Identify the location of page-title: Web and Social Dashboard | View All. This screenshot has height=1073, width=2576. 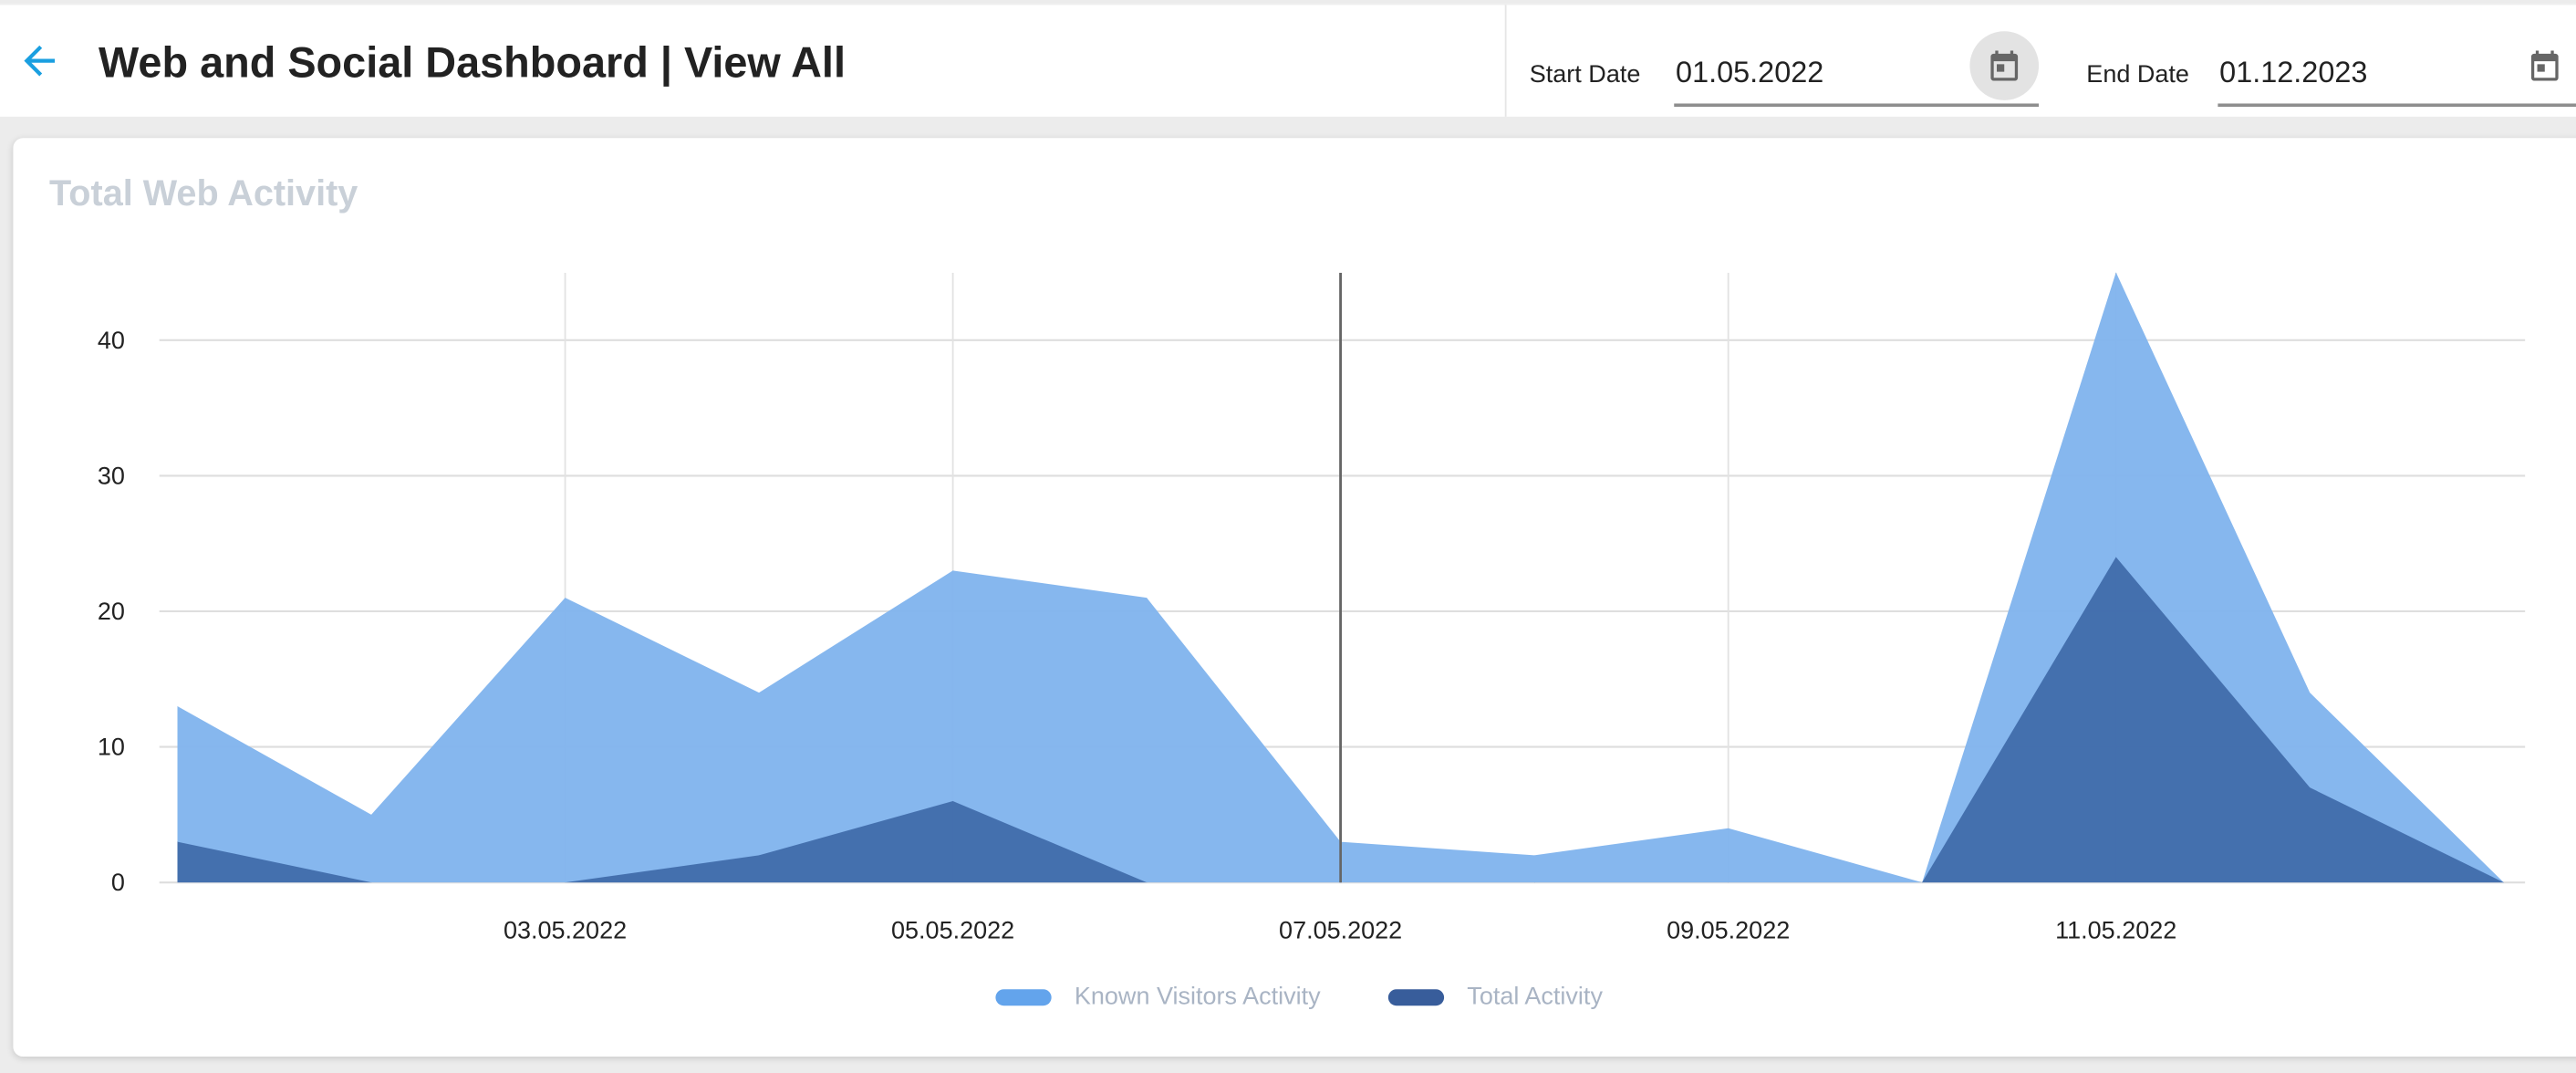
(472, 63).